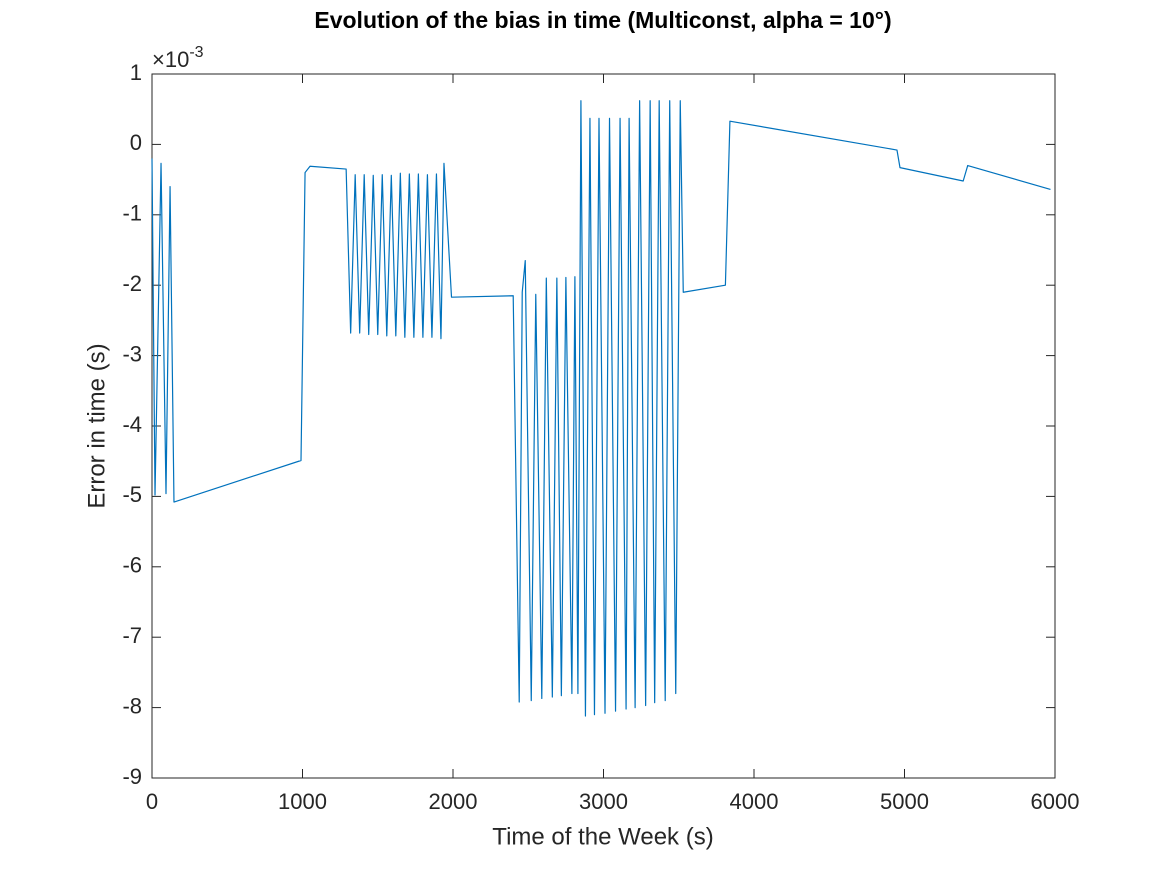 The height and width of the screenshot is (880, 1167). What do you see at coordinates (132, 635) in the screenshot?
I see `y-tick-label: -7` at bounding box center [132, 635].